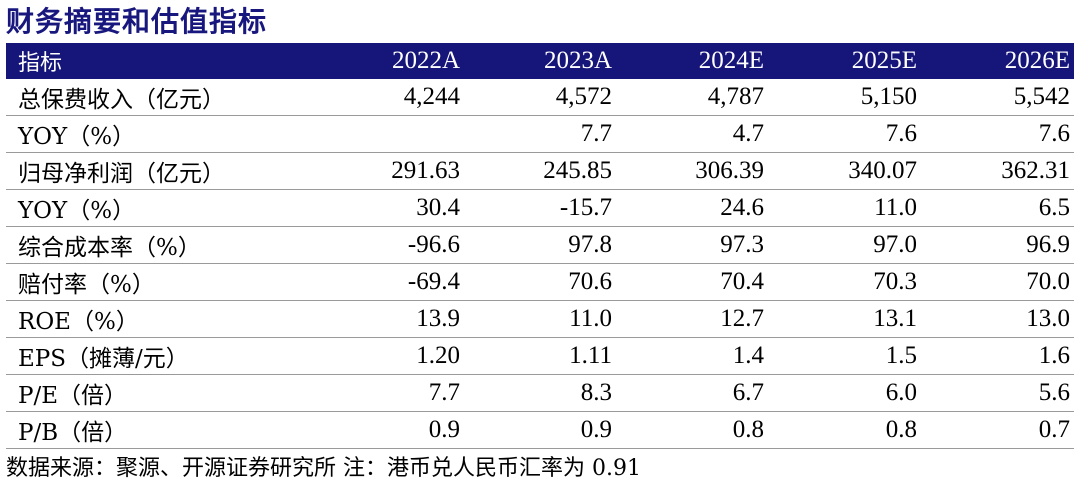 The width and height of the screenshot is (1078, 489). Describe the element at coordinates (844, 97) in the screenshot. I see `cell-value: 5,150` at that location.